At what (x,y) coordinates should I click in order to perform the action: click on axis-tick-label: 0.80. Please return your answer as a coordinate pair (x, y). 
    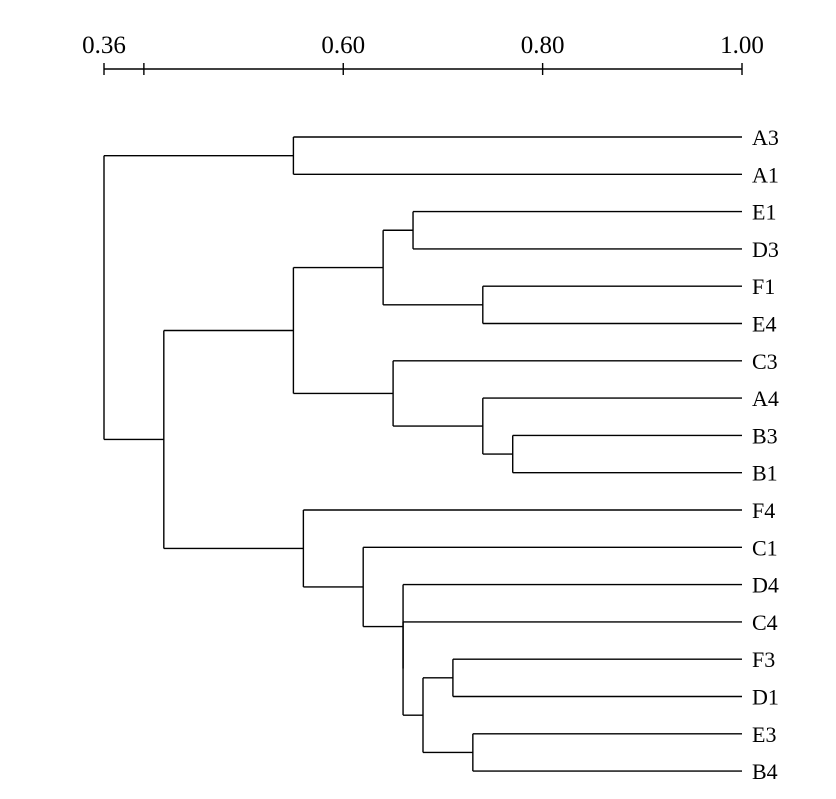
    Looking at the image, I should click on (543, 45).